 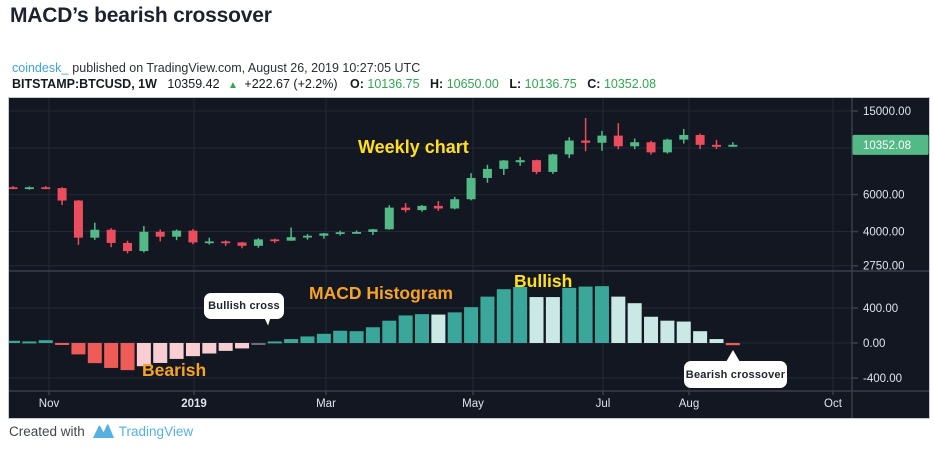 I want to click on high-label: H:, so click(x=437, y=84).